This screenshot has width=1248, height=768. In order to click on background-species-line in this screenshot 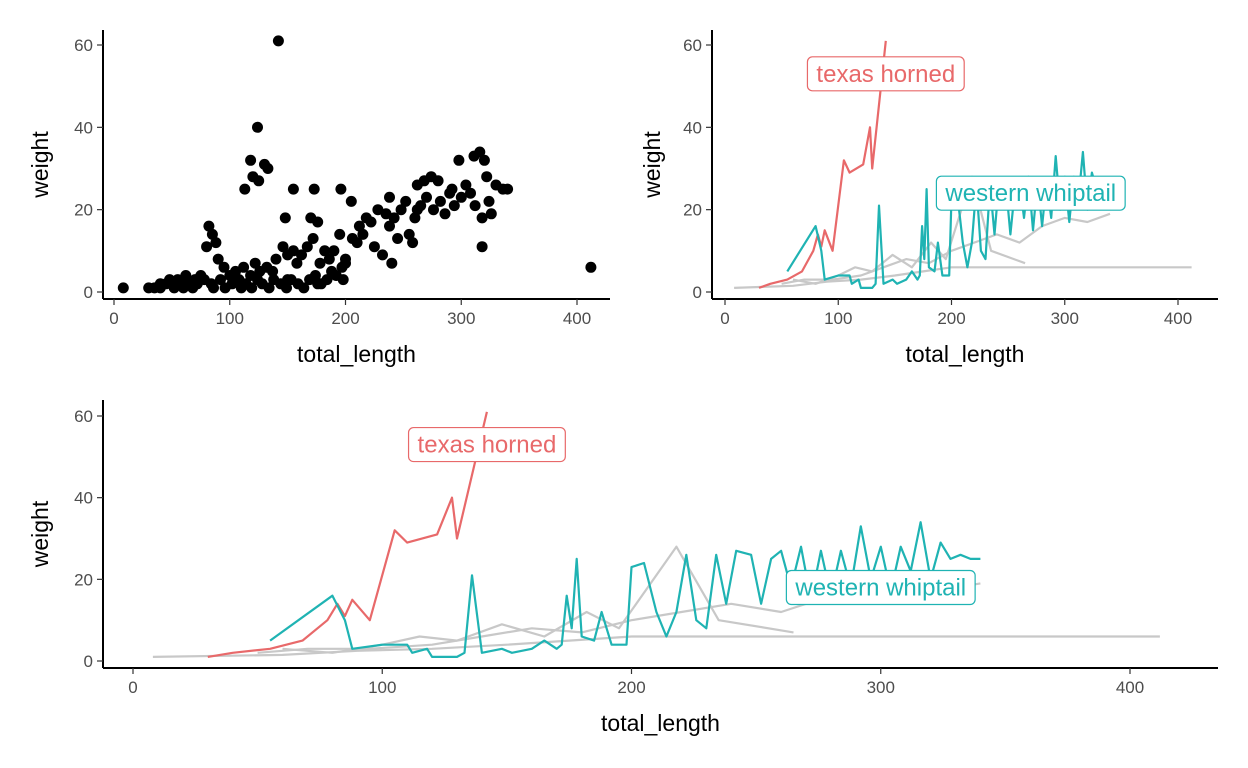, I will do `click(946, 248)`.